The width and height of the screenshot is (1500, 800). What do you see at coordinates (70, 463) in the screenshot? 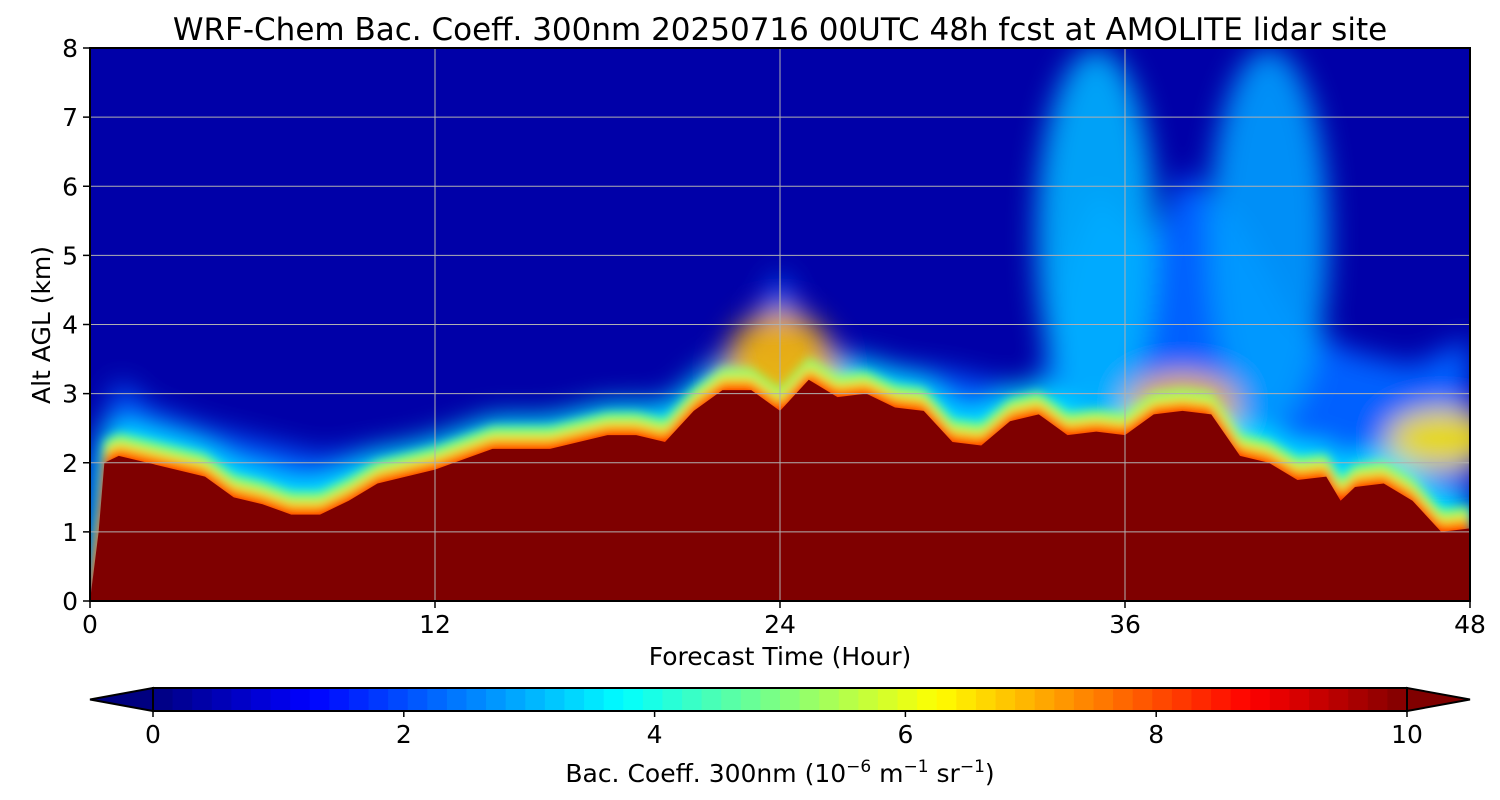
I see `y-tick-label-2: 2` at bounding box center [70, 463].